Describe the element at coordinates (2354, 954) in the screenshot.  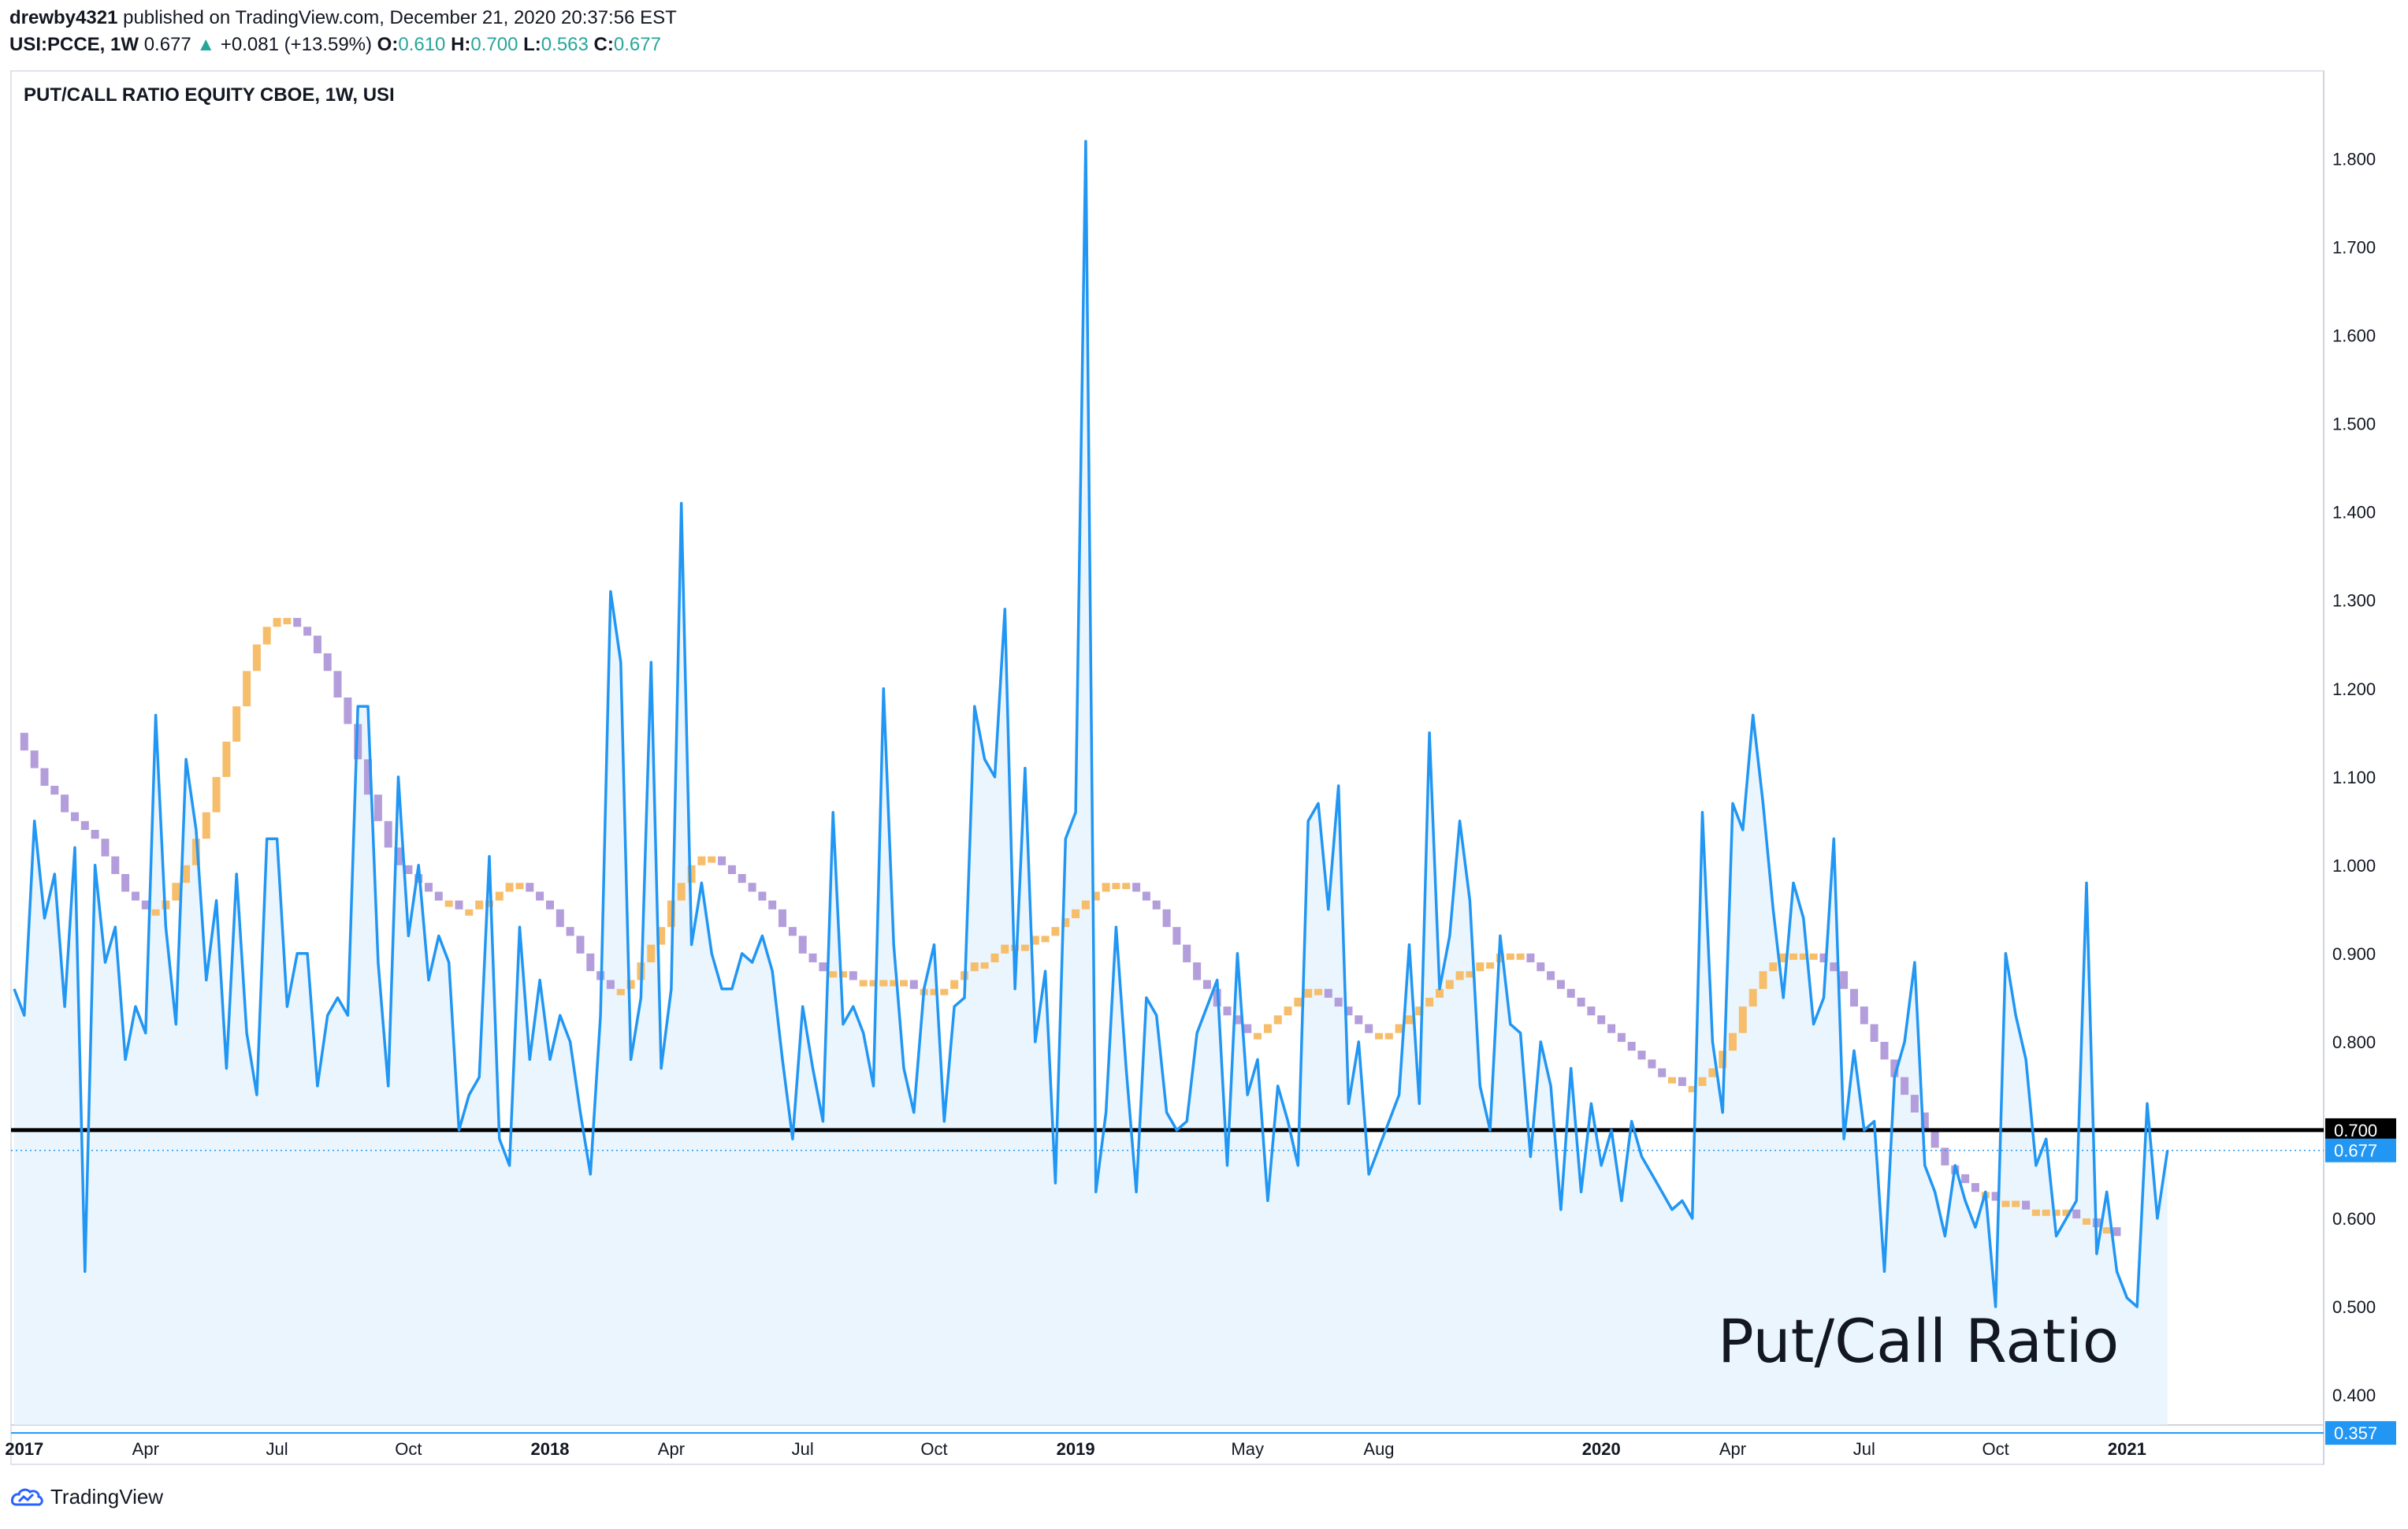
I see `y-tick-label: 0.900` at that location.